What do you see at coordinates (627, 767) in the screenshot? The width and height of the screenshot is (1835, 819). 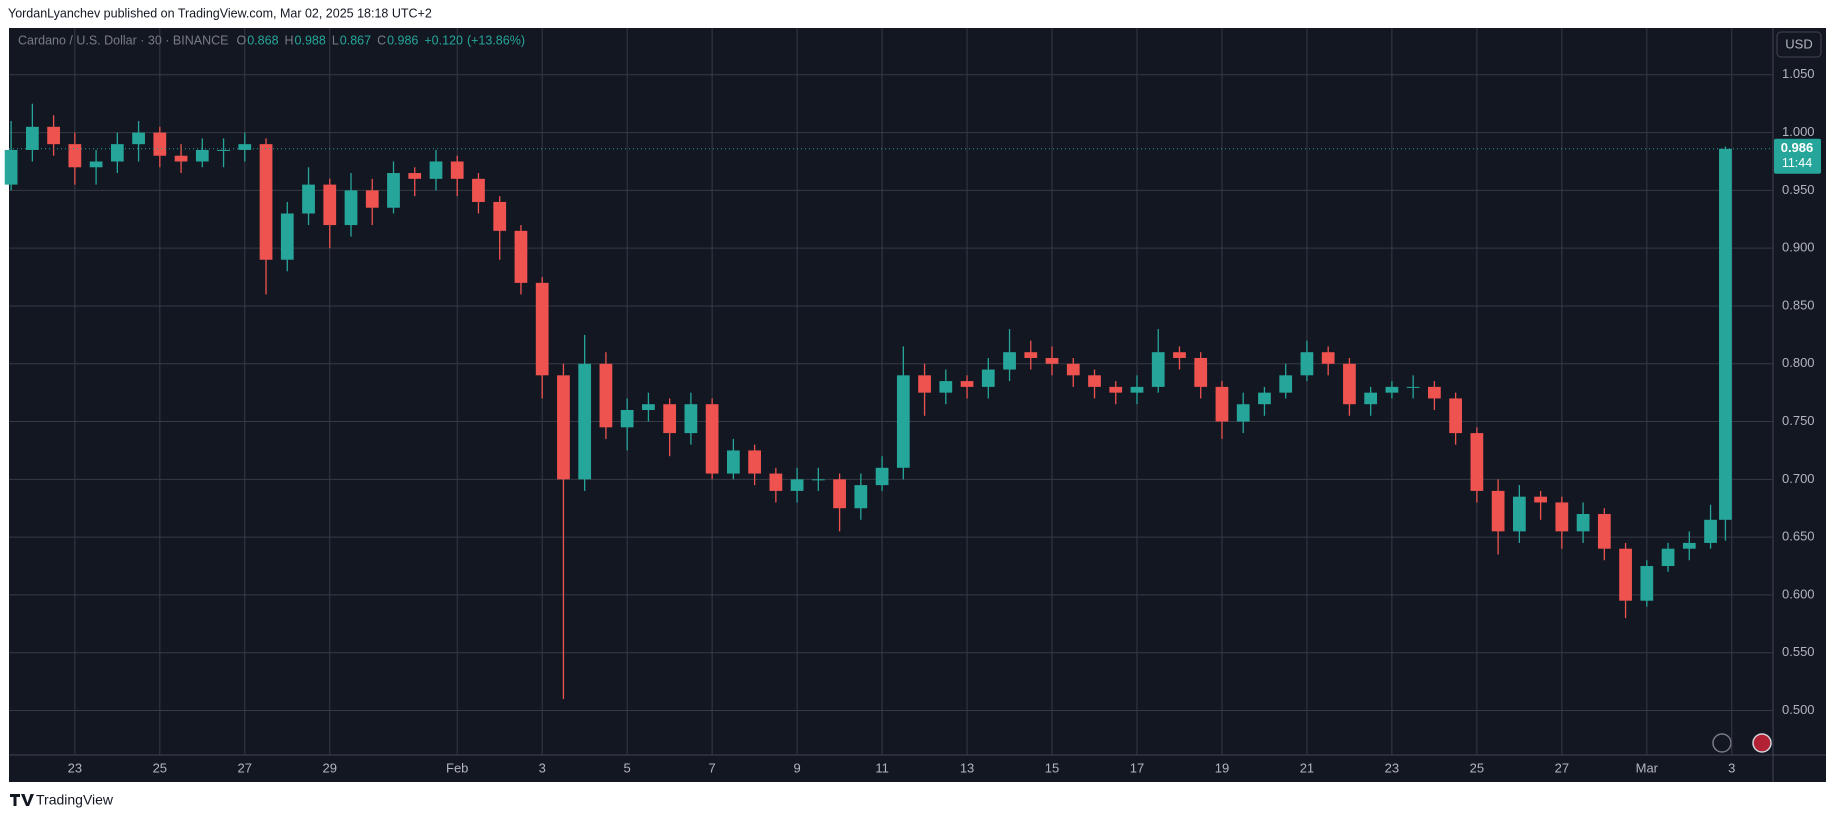 I see `x-tick-label: 5` at bounding box center [627, 767].